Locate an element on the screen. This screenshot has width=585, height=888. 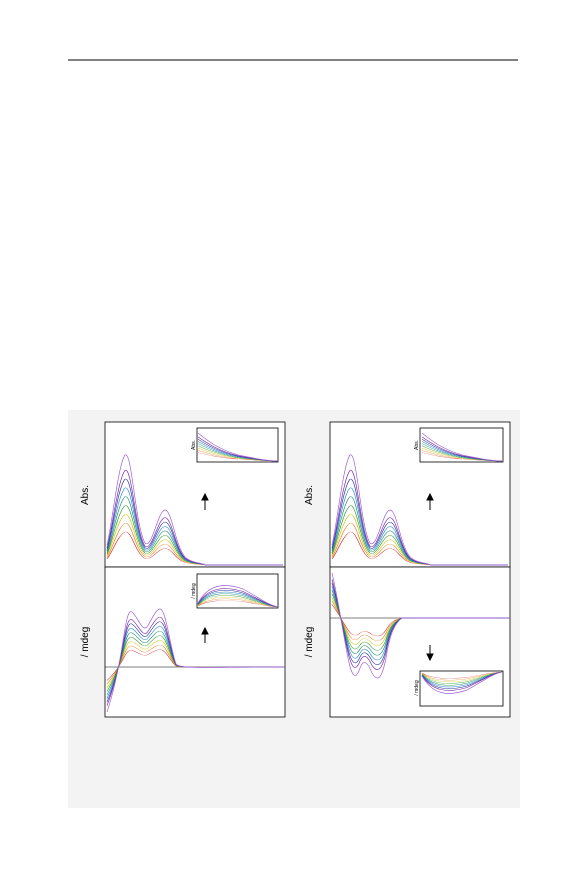
axis-labels: Abs. / mdeg Abs. / mdeg is located at coordinates (197, 571).